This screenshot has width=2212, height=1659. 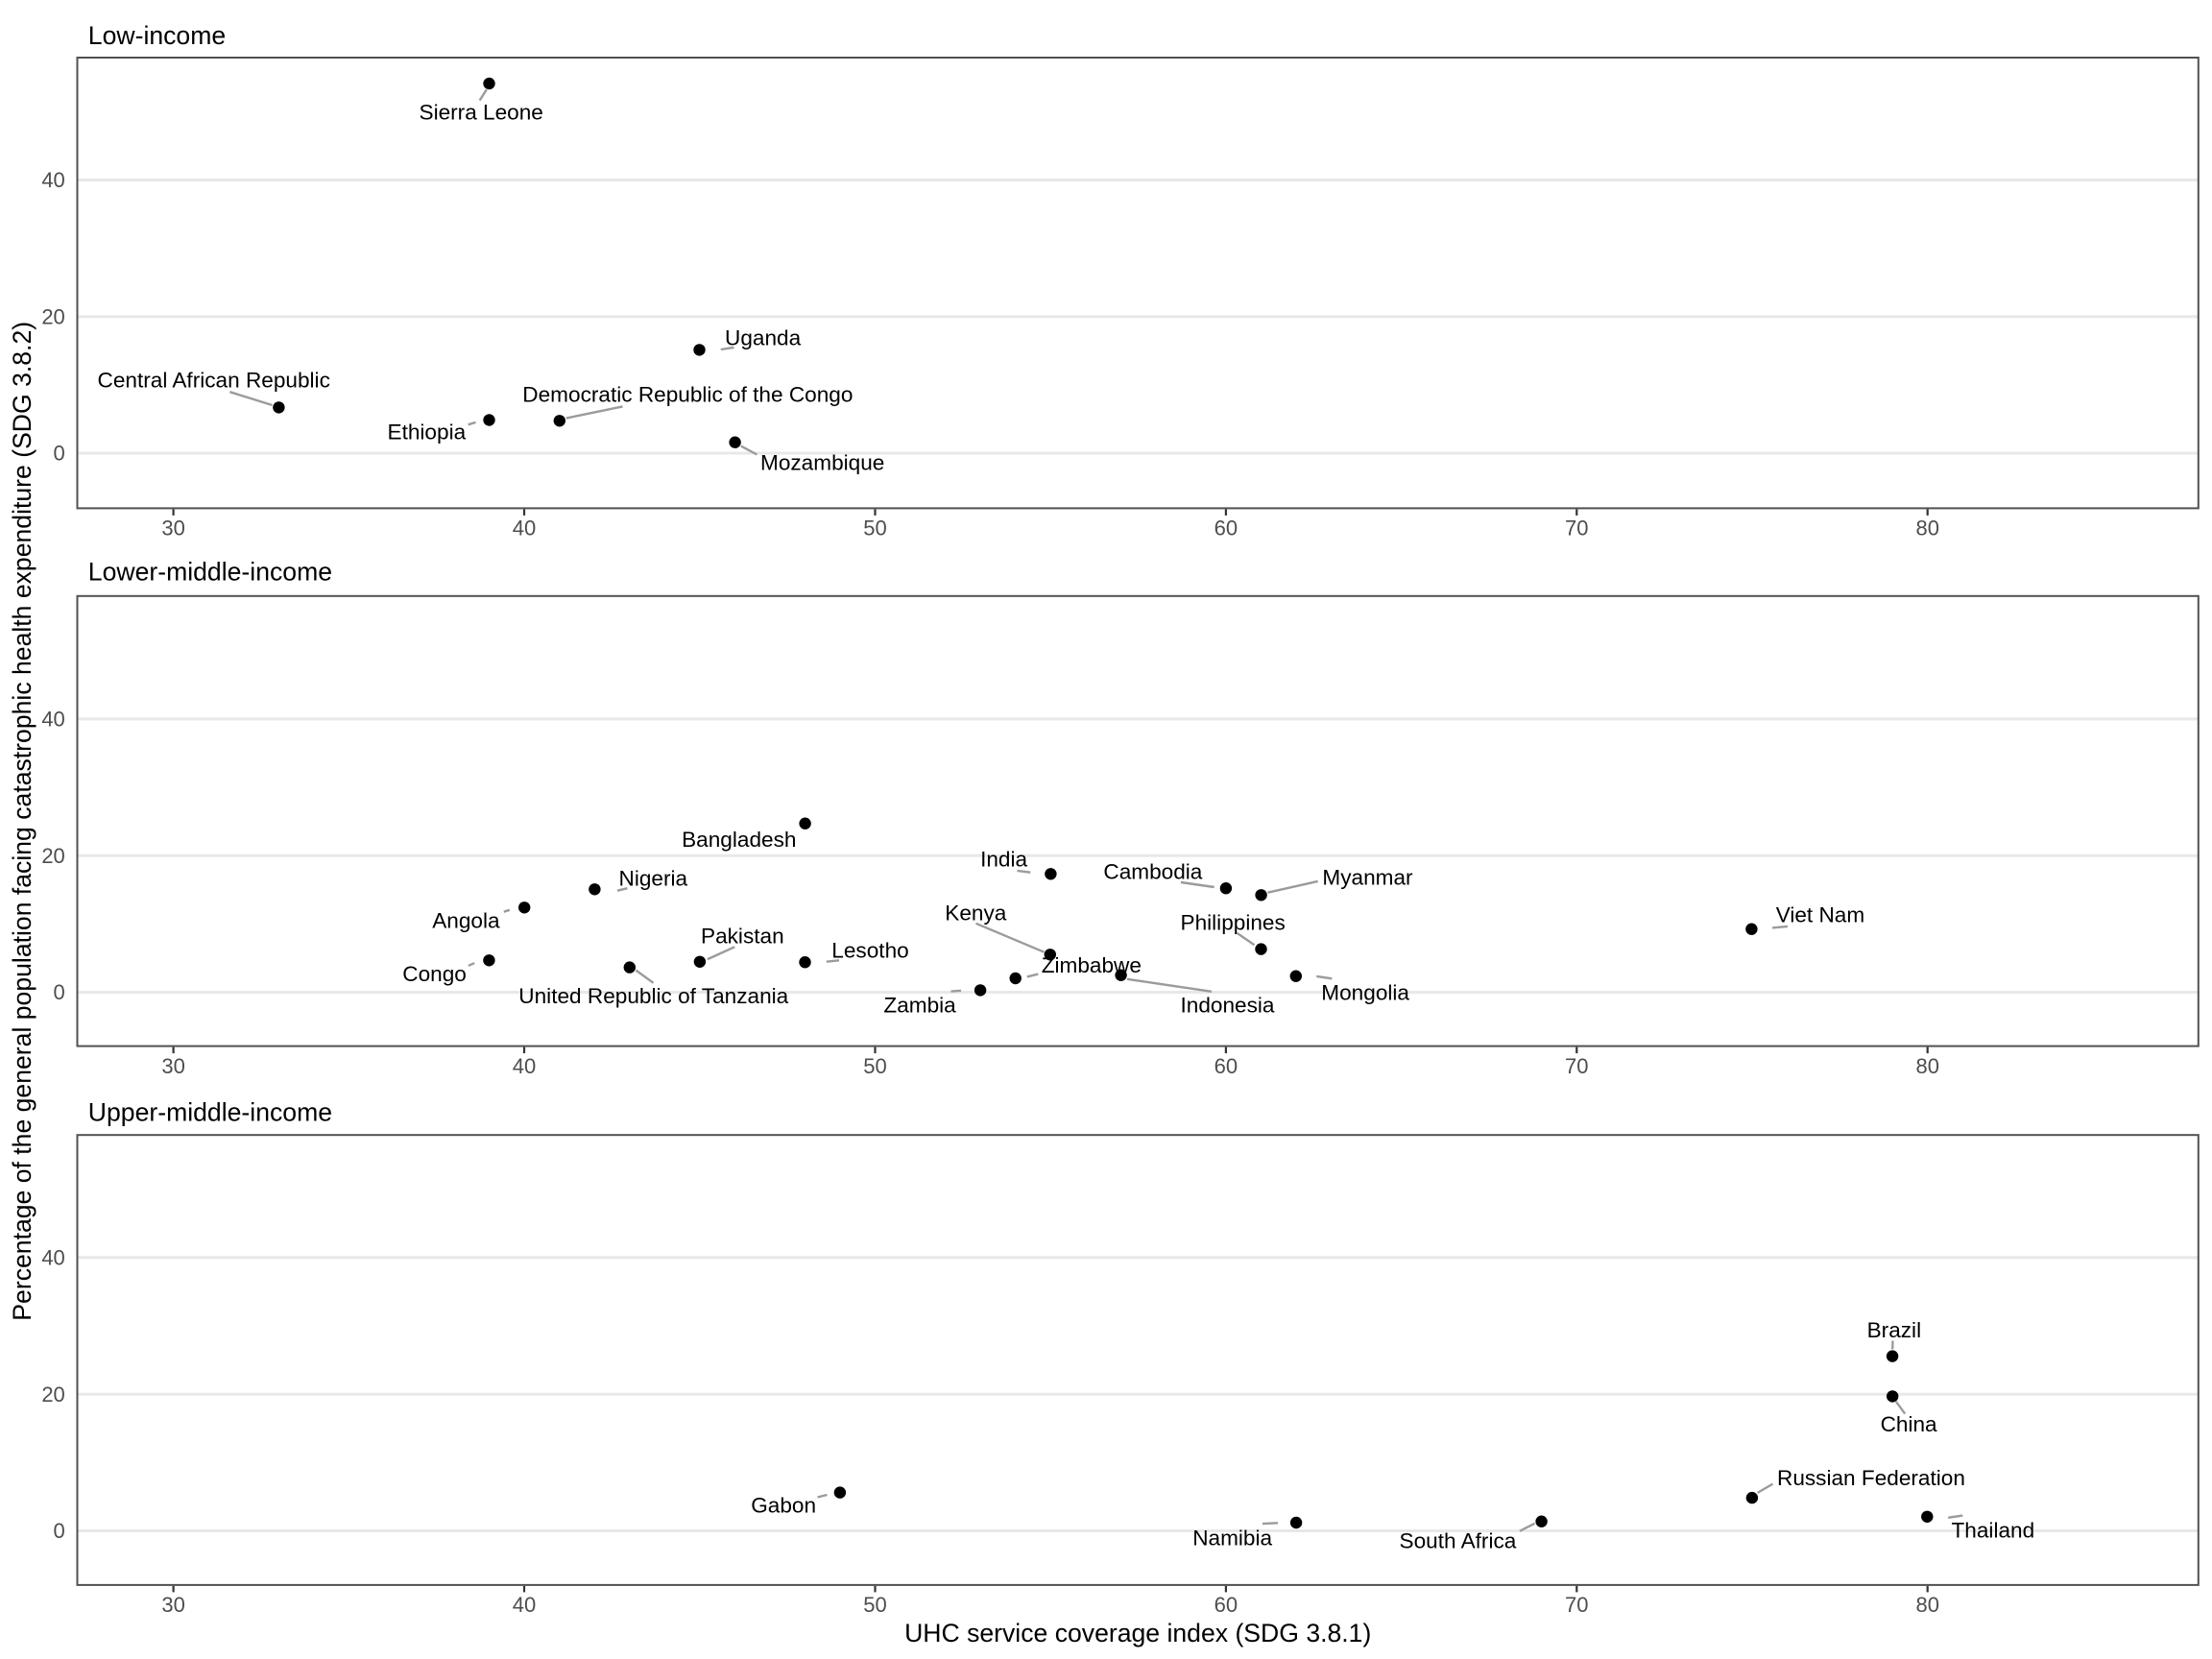 What do you see at coordinates (1228, 1006) in the screenshot?
I see `svg-text: Indonesia` at bounding box center [1228, 1006].